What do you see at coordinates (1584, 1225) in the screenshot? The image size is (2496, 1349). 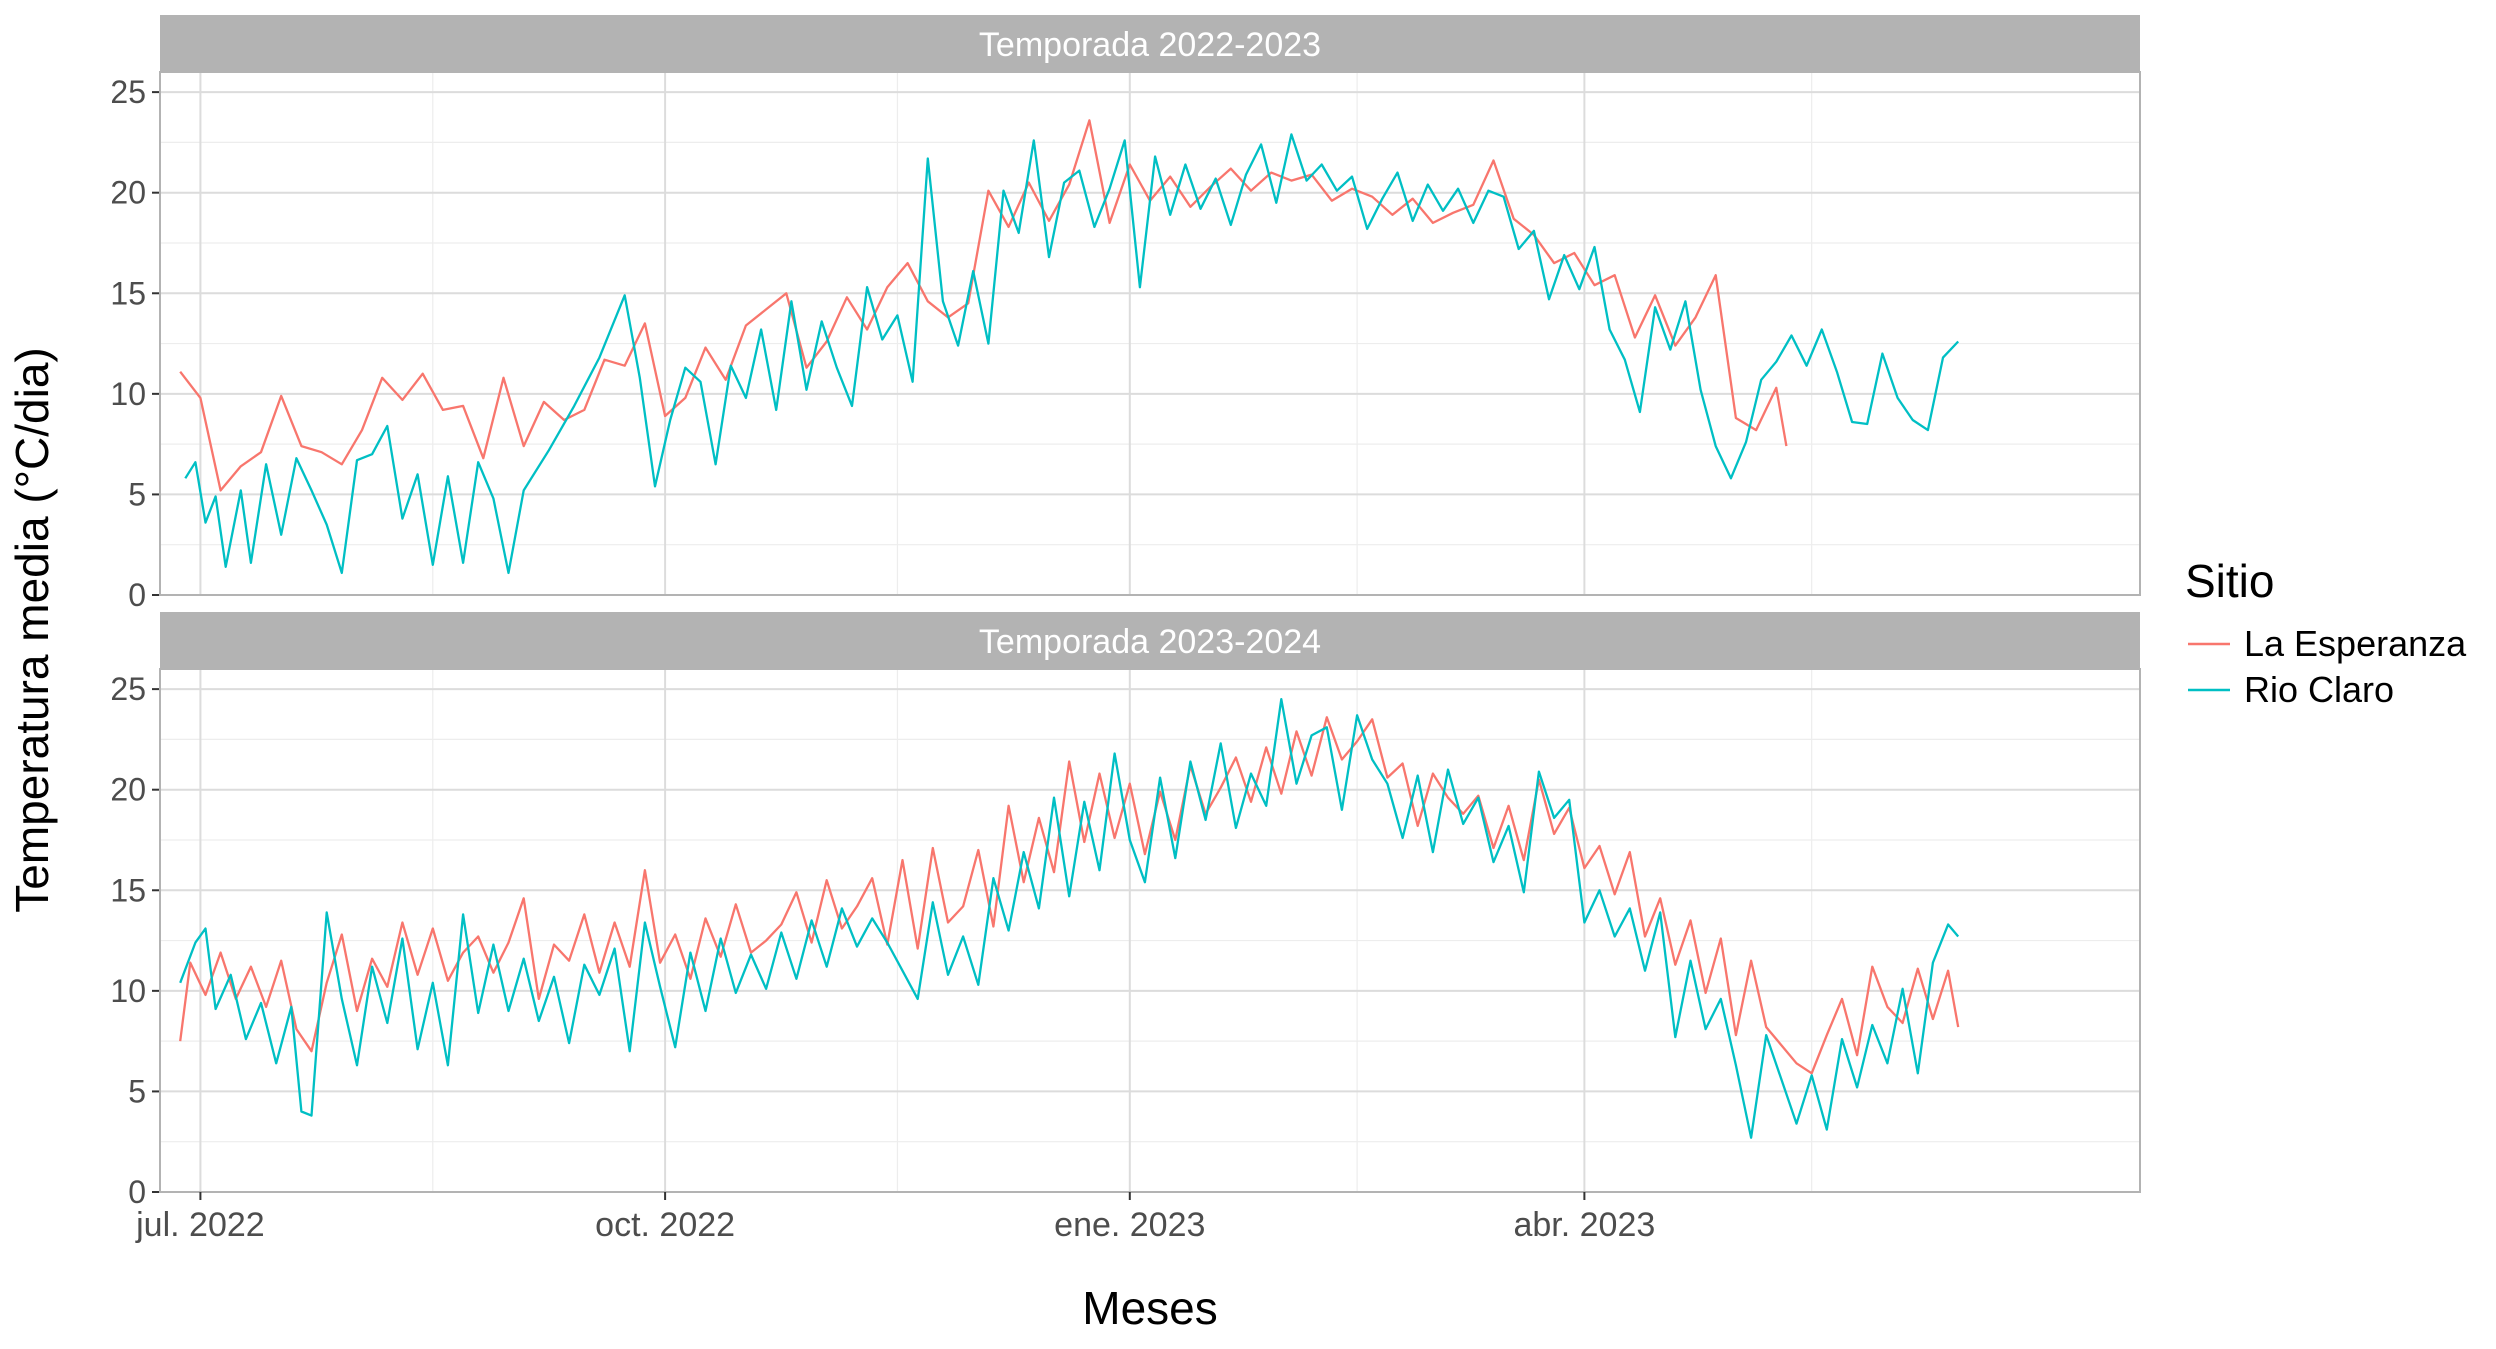 I see `x-tick-label: abr. 2023` at bounding box center [1584, 1225].